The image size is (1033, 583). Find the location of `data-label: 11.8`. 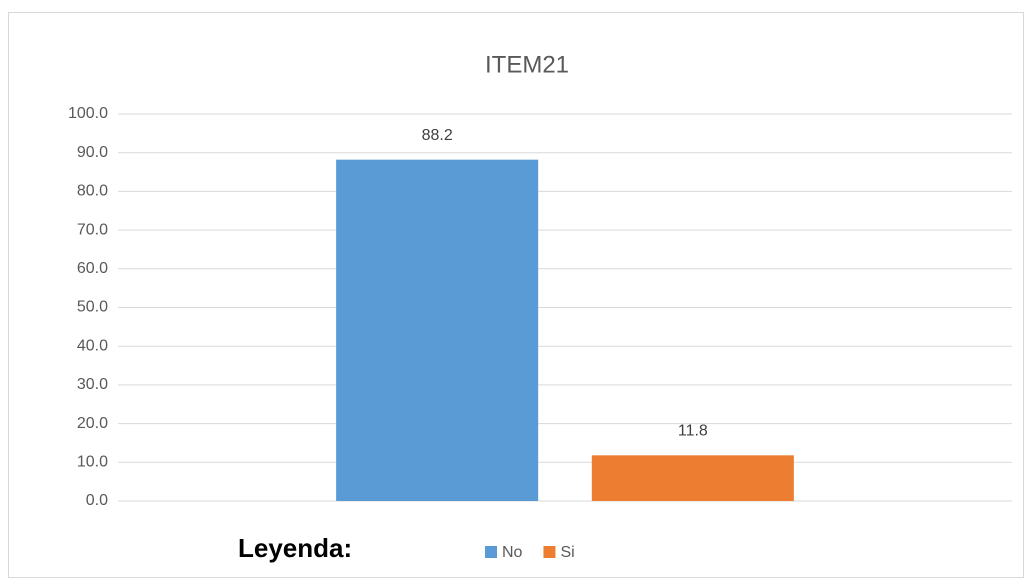

data-label: 11.8 is located at coordinates (693, 431).